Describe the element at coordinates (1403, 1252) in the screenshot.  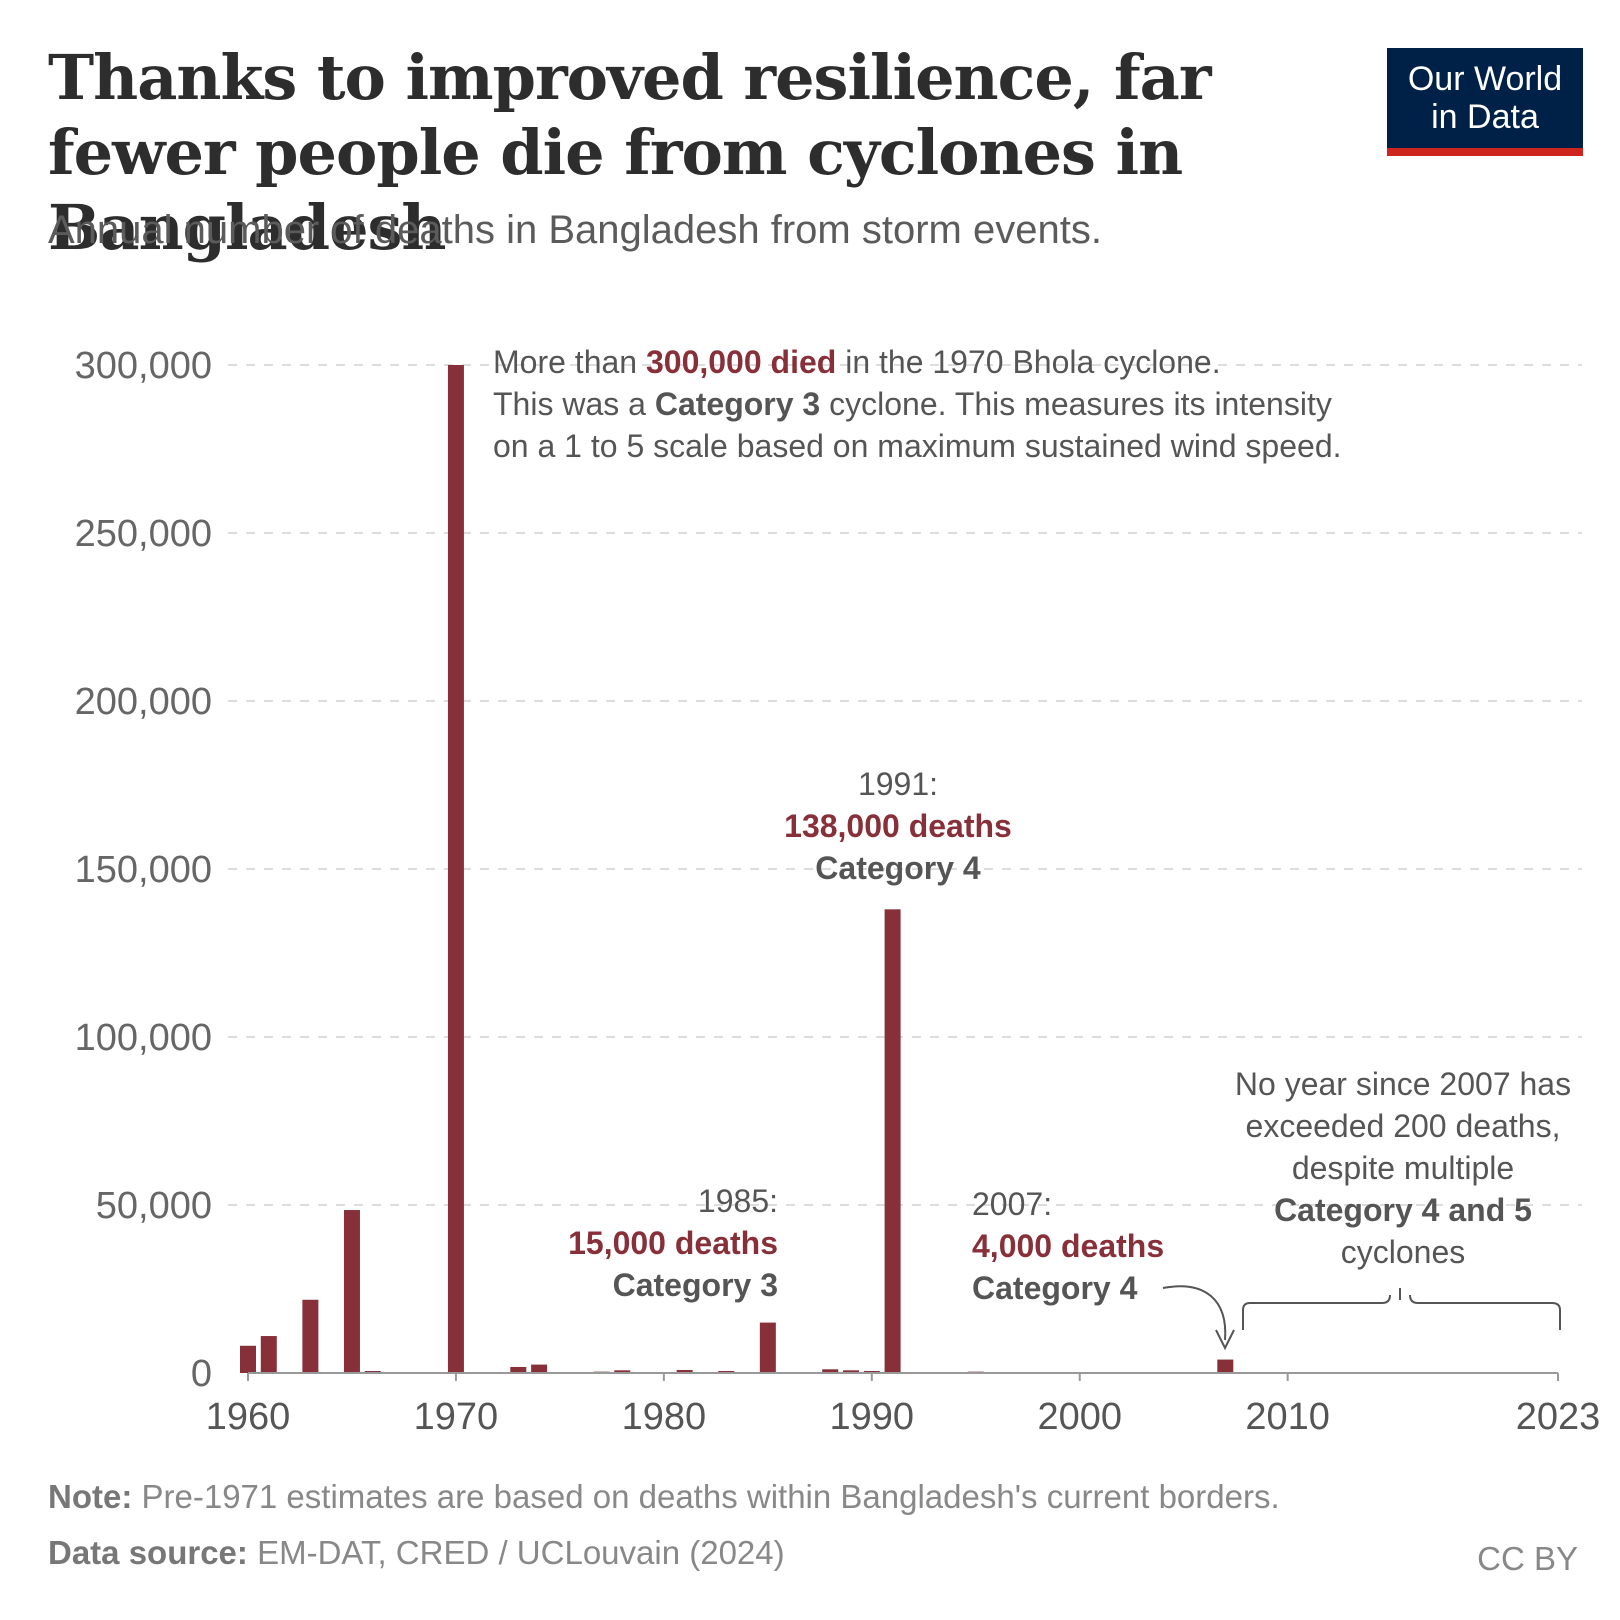
I see `annotation-since-2007-line-5: cyclones` at that location.